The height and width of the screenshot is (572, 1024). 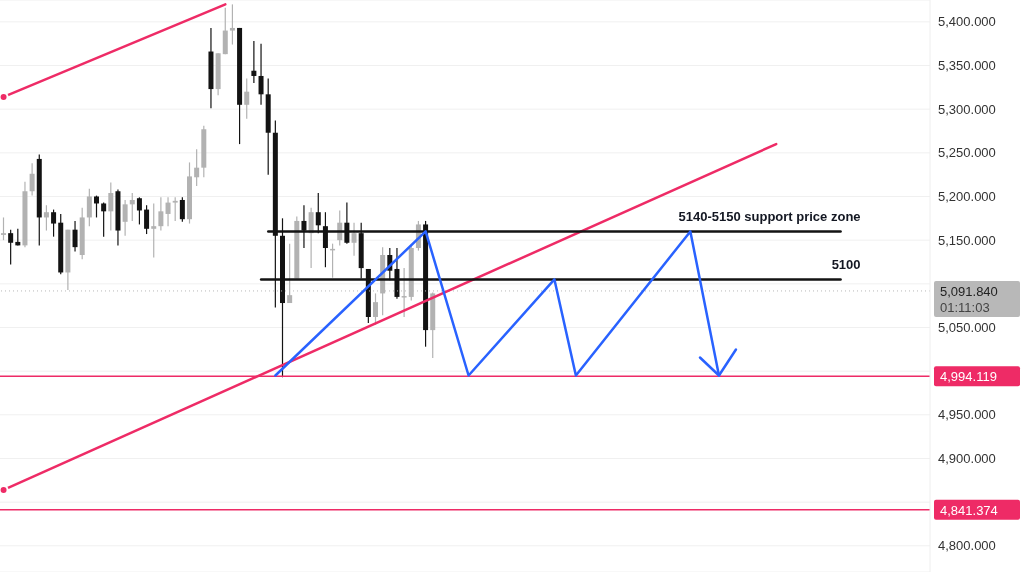 I want to click on y-tick-label: 5,050.000, so click(x=967, y=328).